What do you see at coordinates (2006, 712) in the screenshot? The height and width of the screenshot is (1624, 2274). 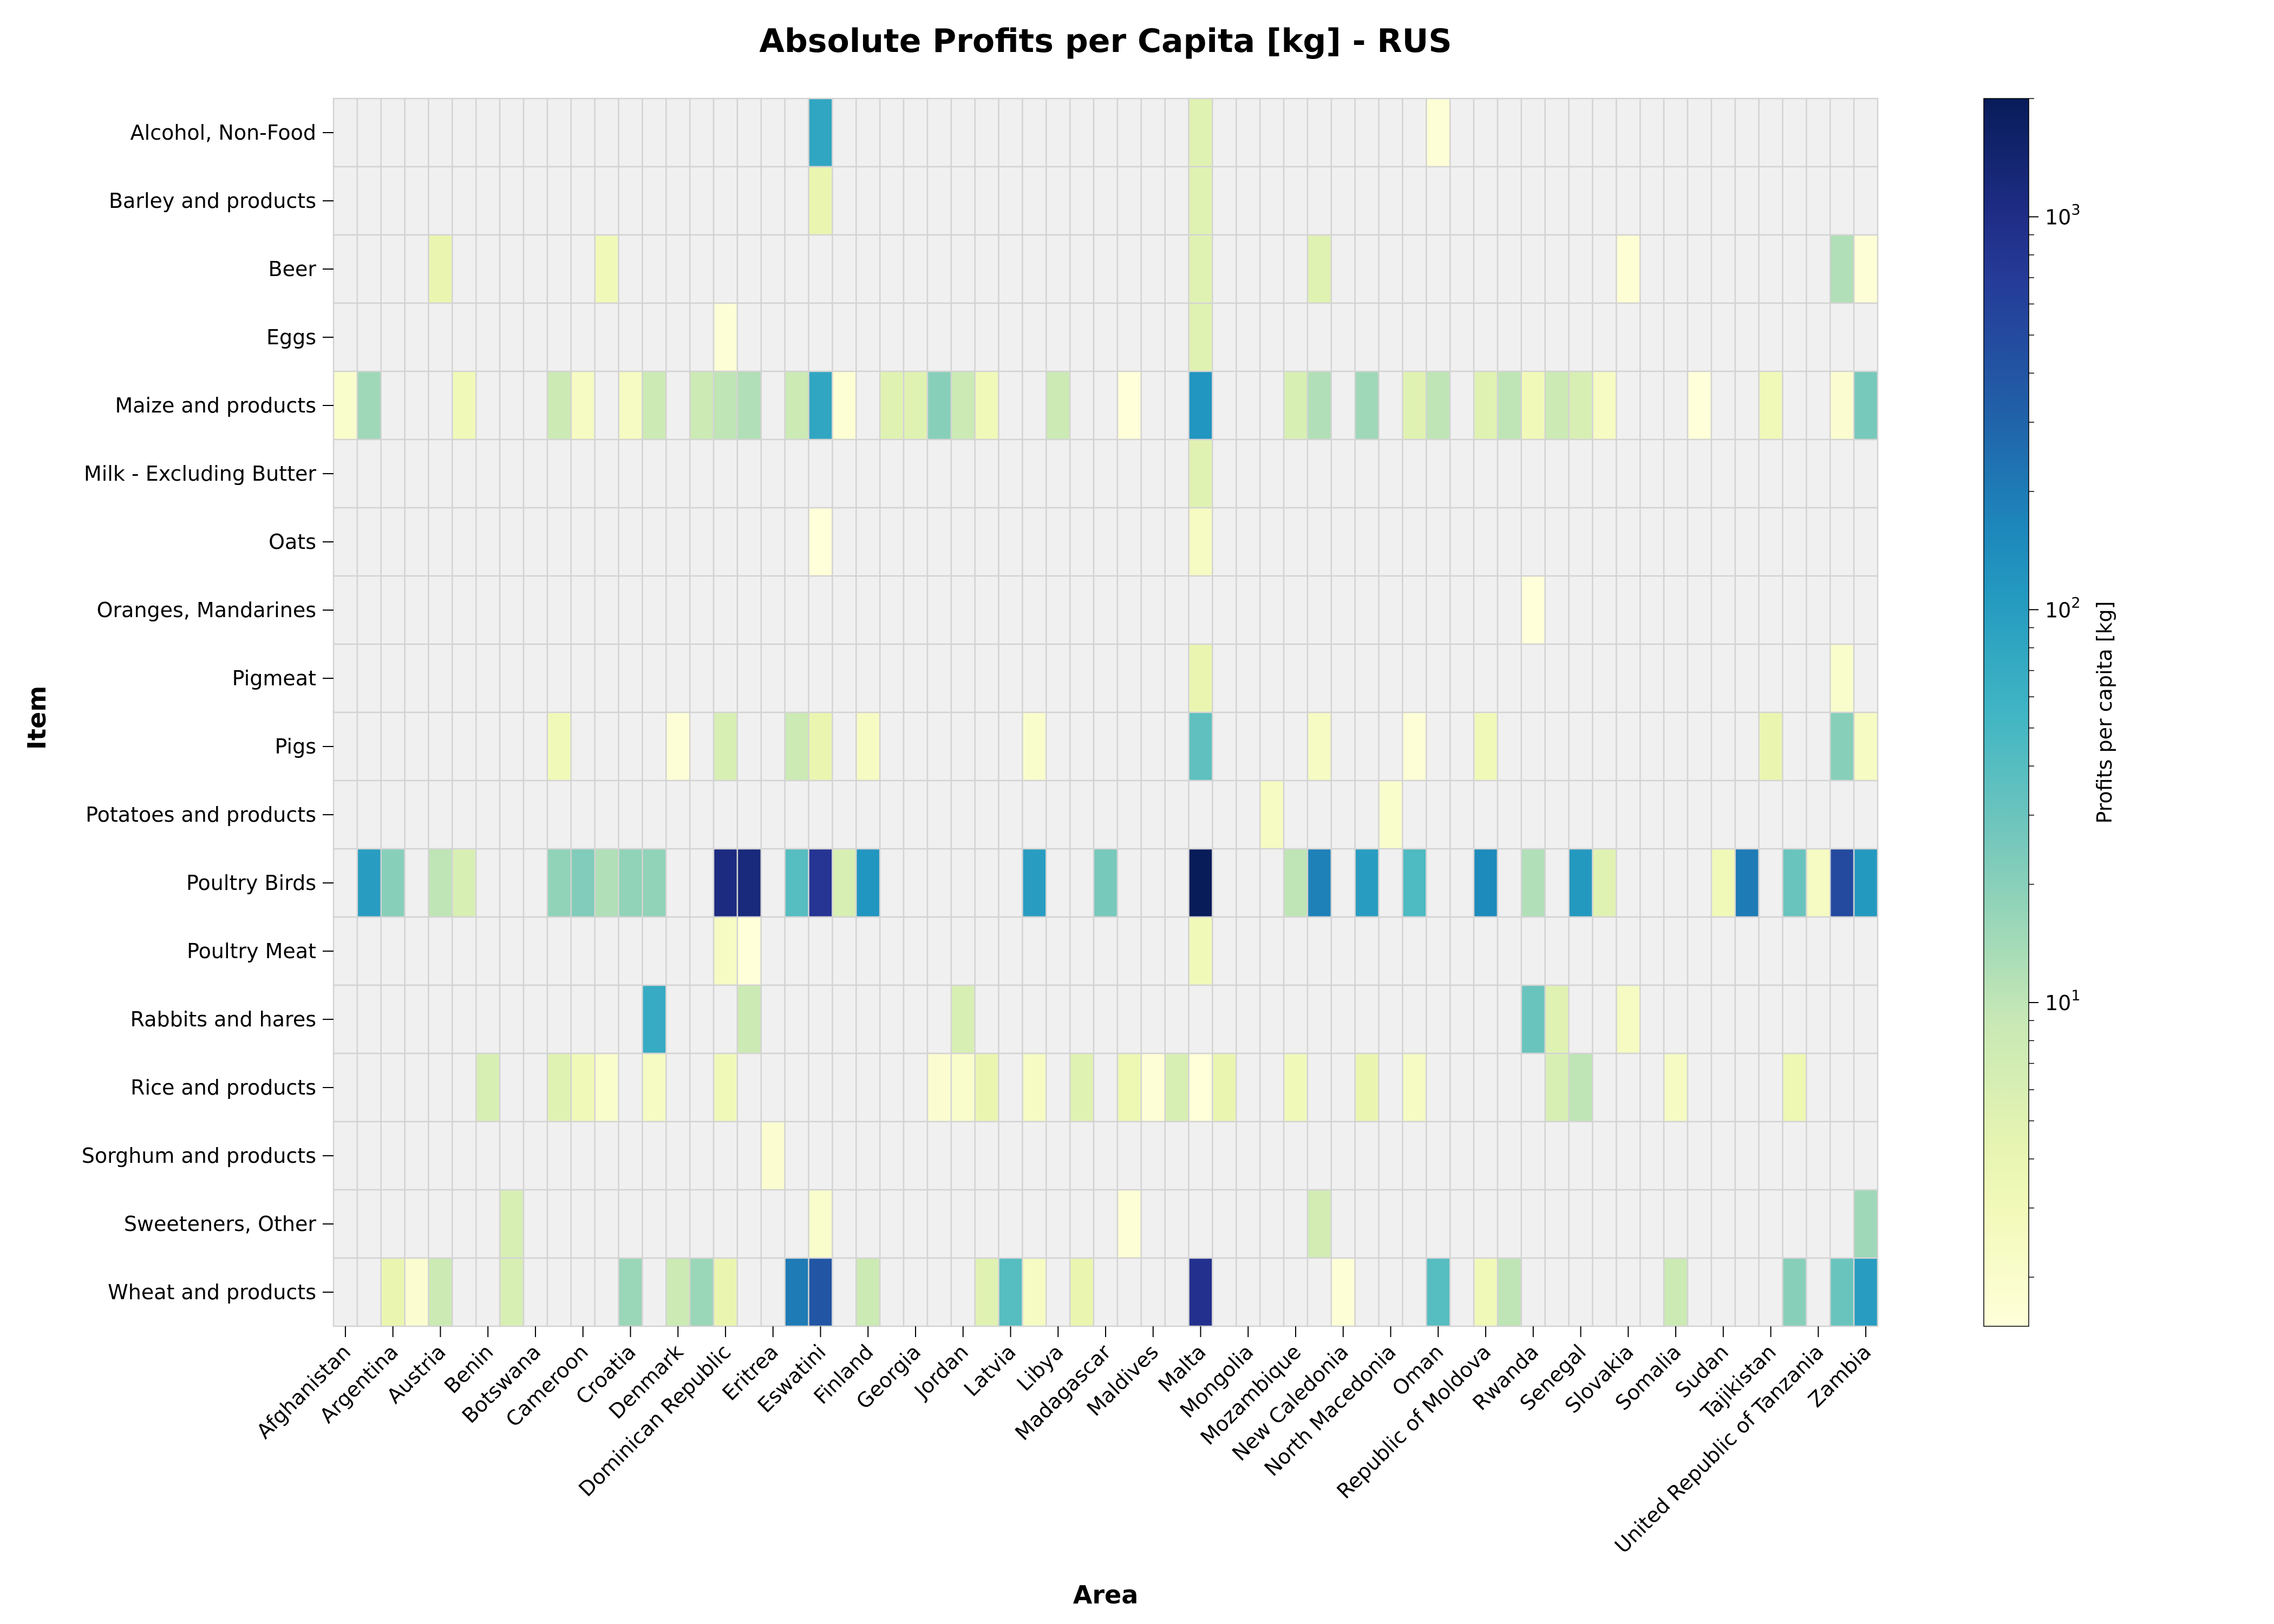 I see `colorbar-gradient` at bounding box center [2006, 712].